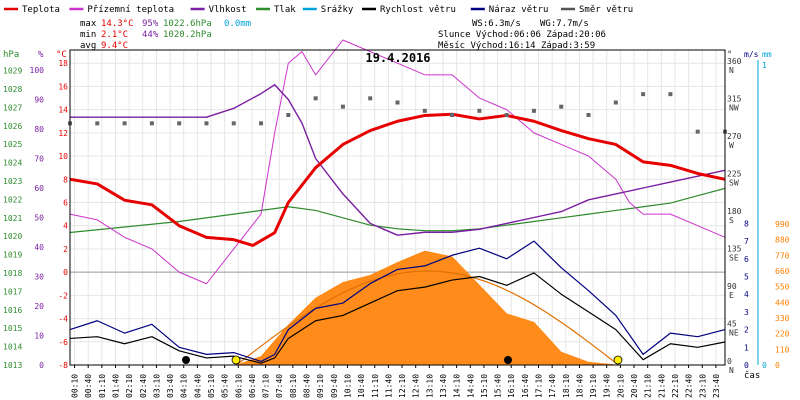 The height and width of the screenshot is (400, 800). What do you see at coordinates (285, 10) in the screenshot?
I see `legend-label-pressure: Tlak` at bounding box center [285, 10].